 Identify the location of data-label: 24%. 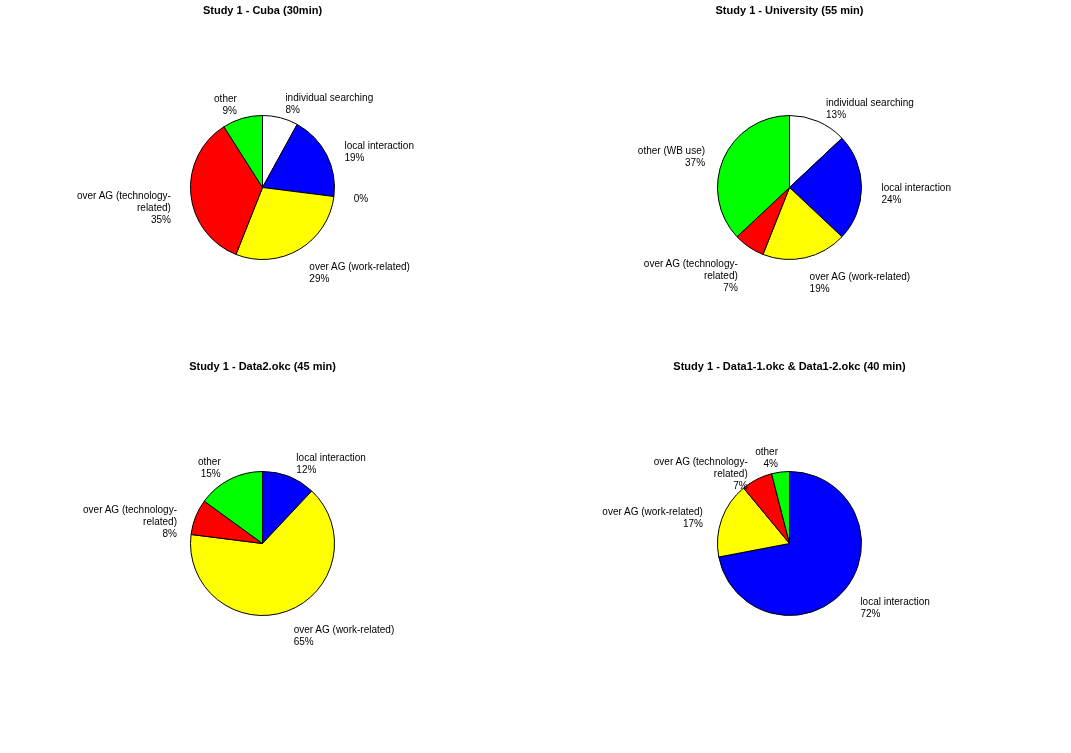
(891, 199).